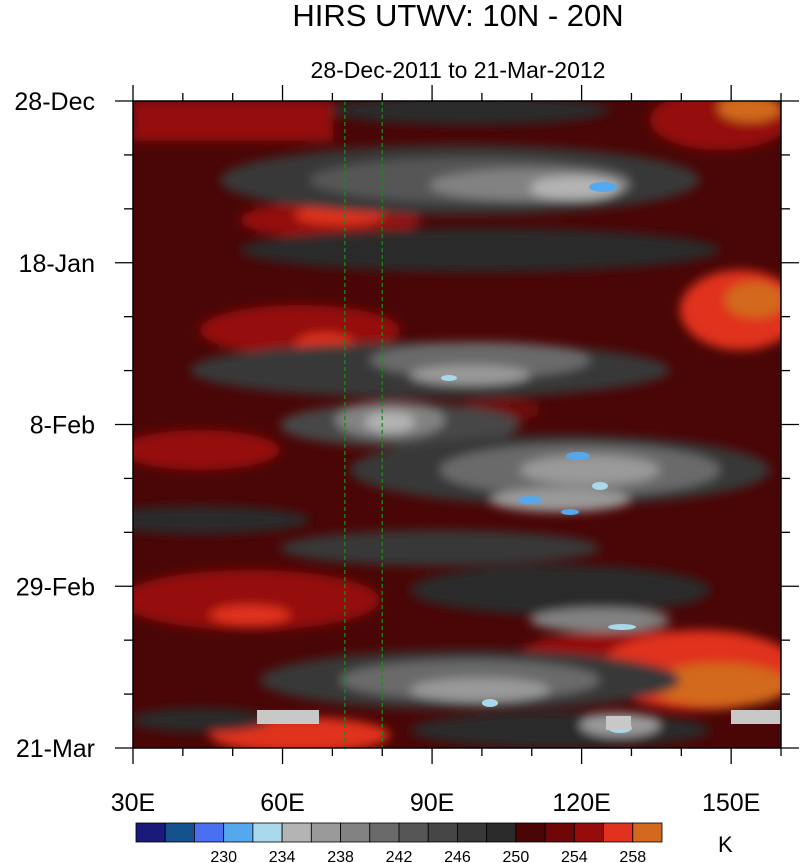  What do you see at coordinates (133, 803) in the screenshot?
I see `x-tick-label: 30E` at bounding box center [133, 803].